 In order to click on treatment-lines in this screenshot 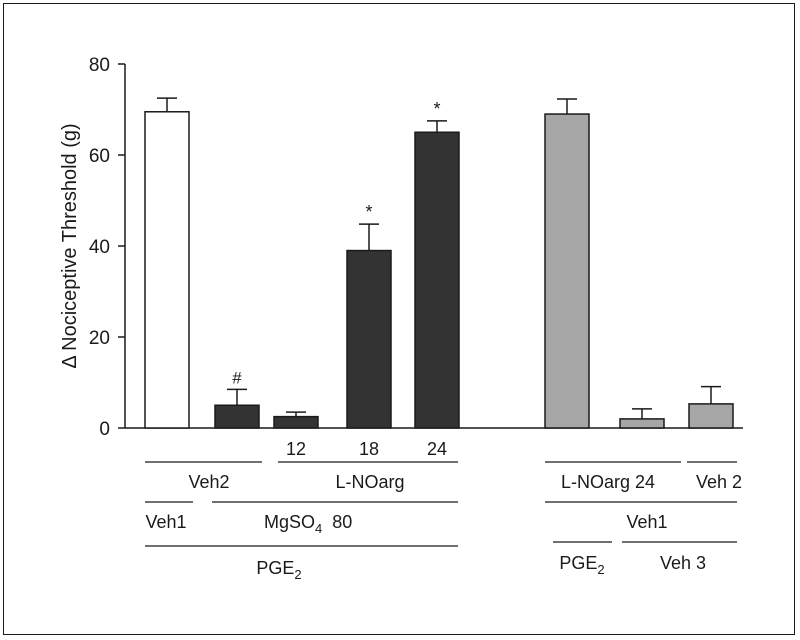, I will do `click(441, 504)`.